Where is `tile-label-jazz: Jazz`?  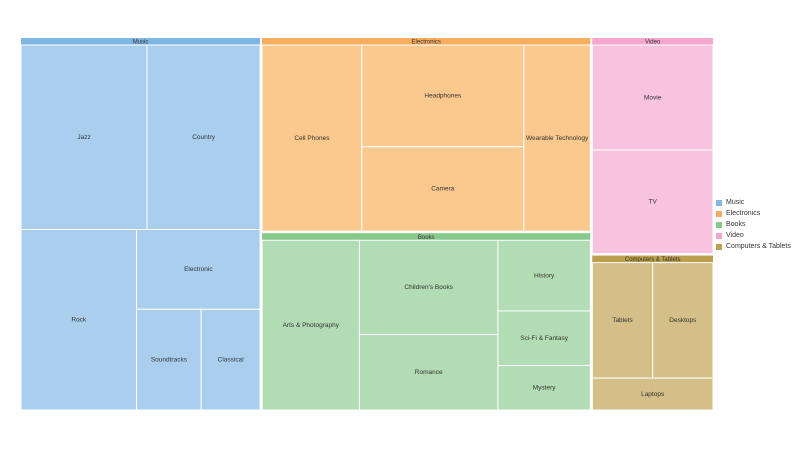 tile-label-jazz: Jazz is located at coordinates (83, 137).